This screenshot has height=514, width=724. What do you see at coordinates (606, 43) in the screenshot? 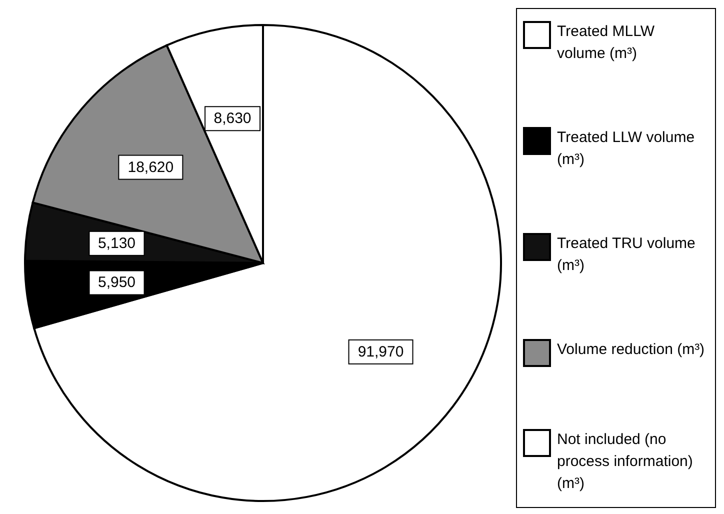
I see `legend-label: Treated MLLW volume (m³)` at bounding box center [606, 43].